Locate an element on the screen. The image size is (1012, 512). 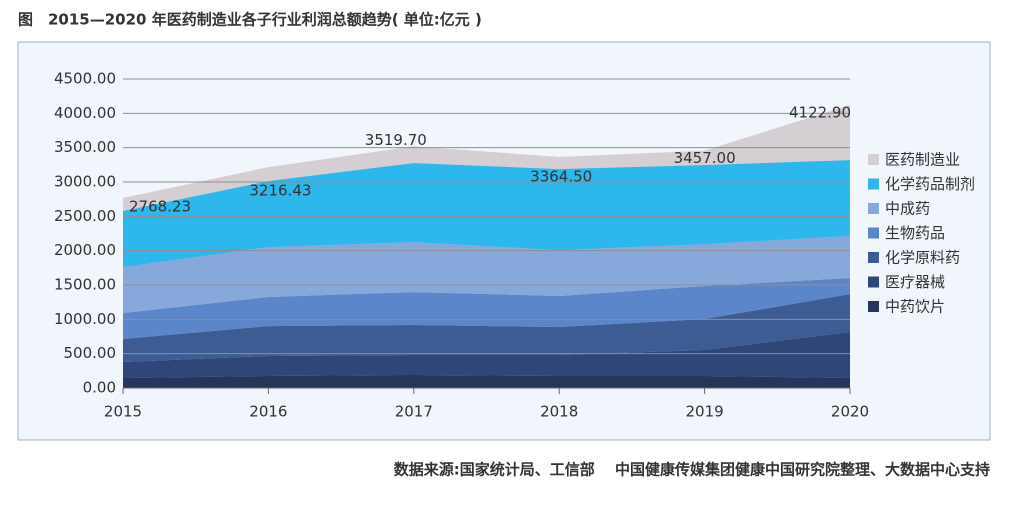
y-tick-label: 500.00 is located at coordinates (90, 353).